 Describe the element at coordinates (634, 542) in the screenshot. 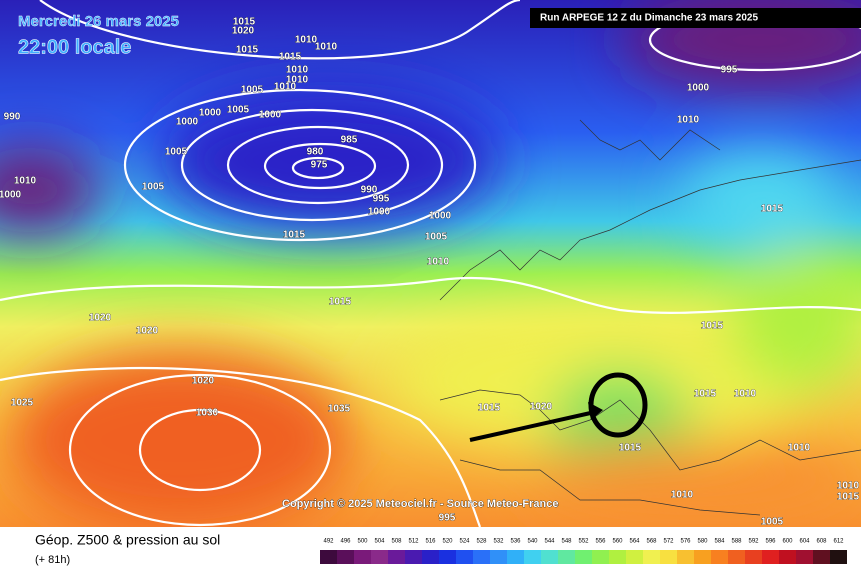

I see `colorbar-label: 564` at that location.